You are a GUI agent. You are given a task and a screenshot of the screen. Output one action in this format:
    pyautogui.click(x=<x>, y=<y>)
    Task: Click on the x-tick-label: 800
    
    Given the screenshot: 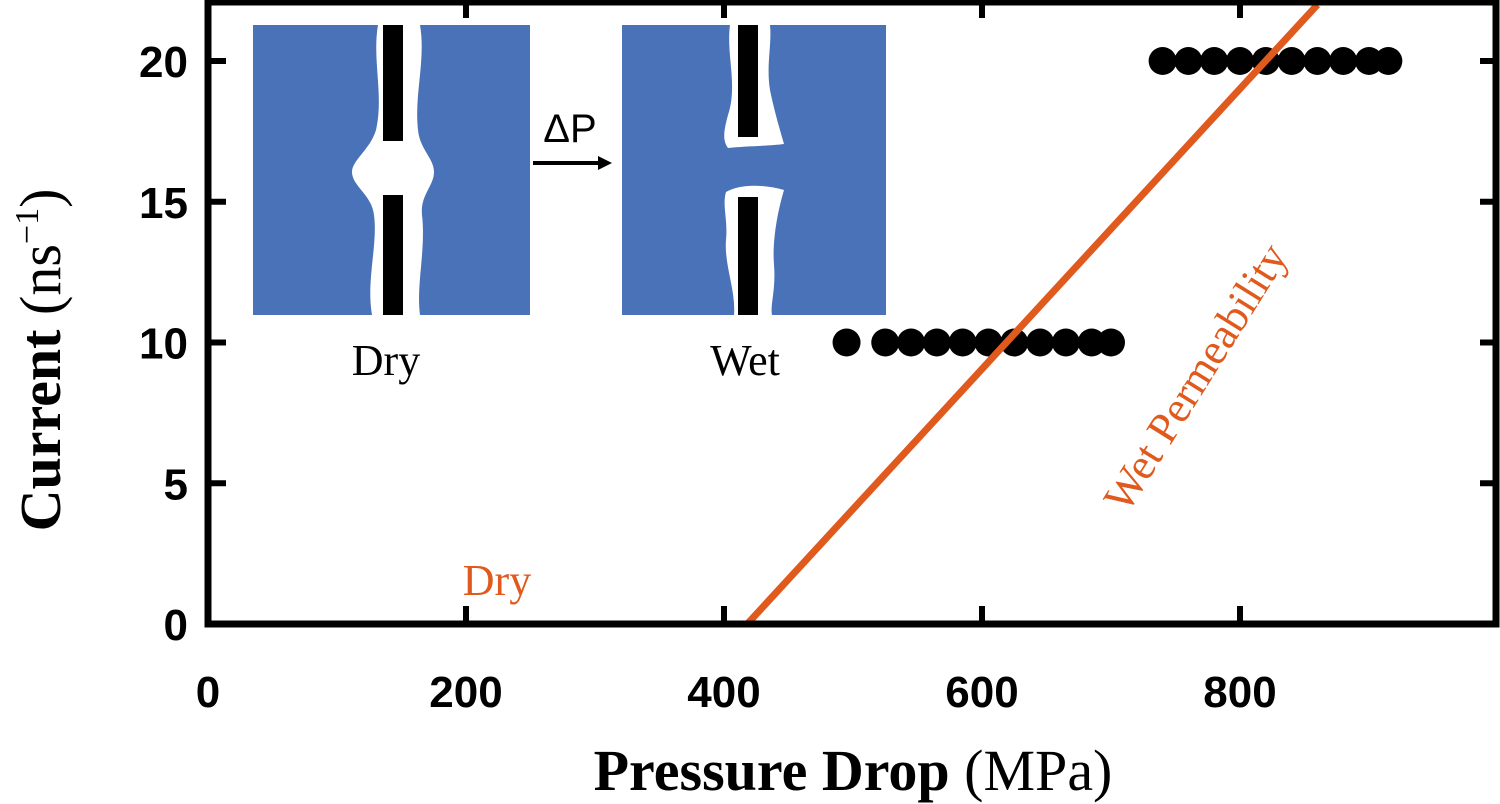 What is the action you would take?
    pyautogui.click(x=1239, y=692)
    